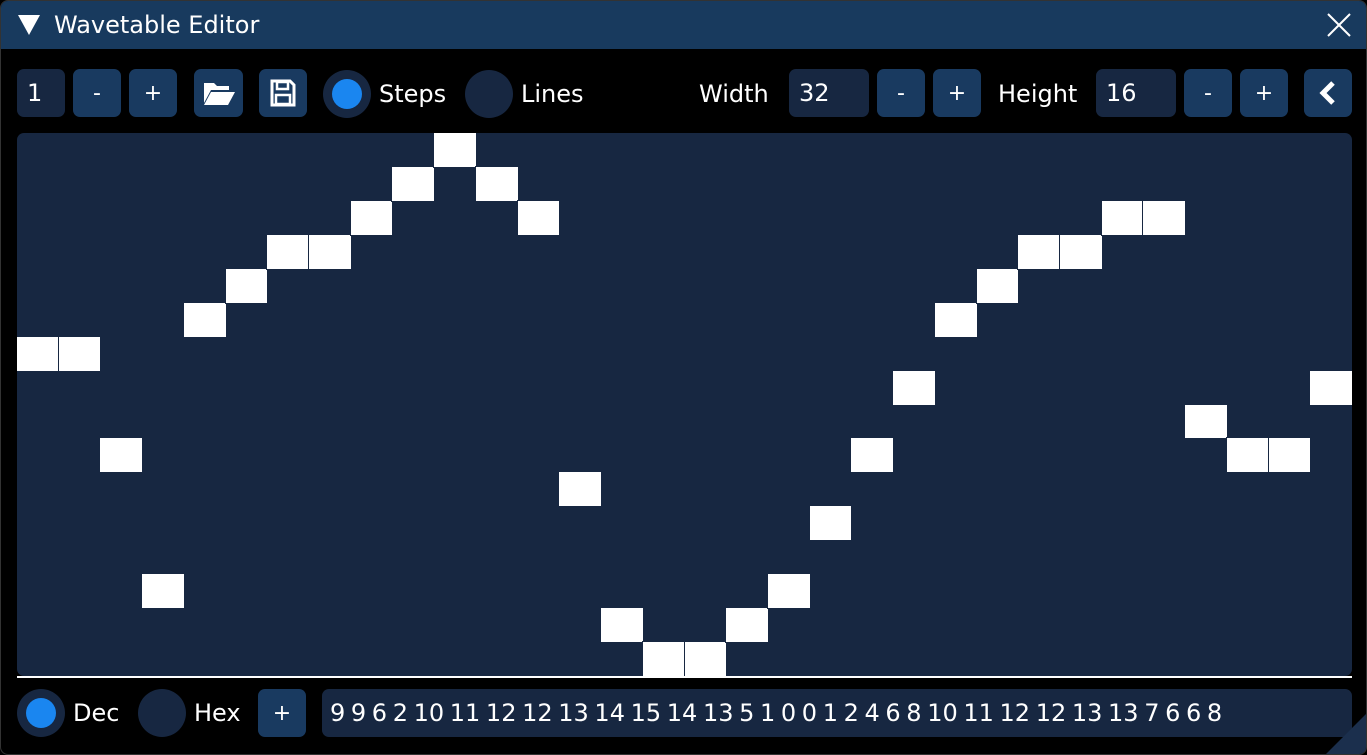  I want to click on floppy-save-icon, so click(283, 93).